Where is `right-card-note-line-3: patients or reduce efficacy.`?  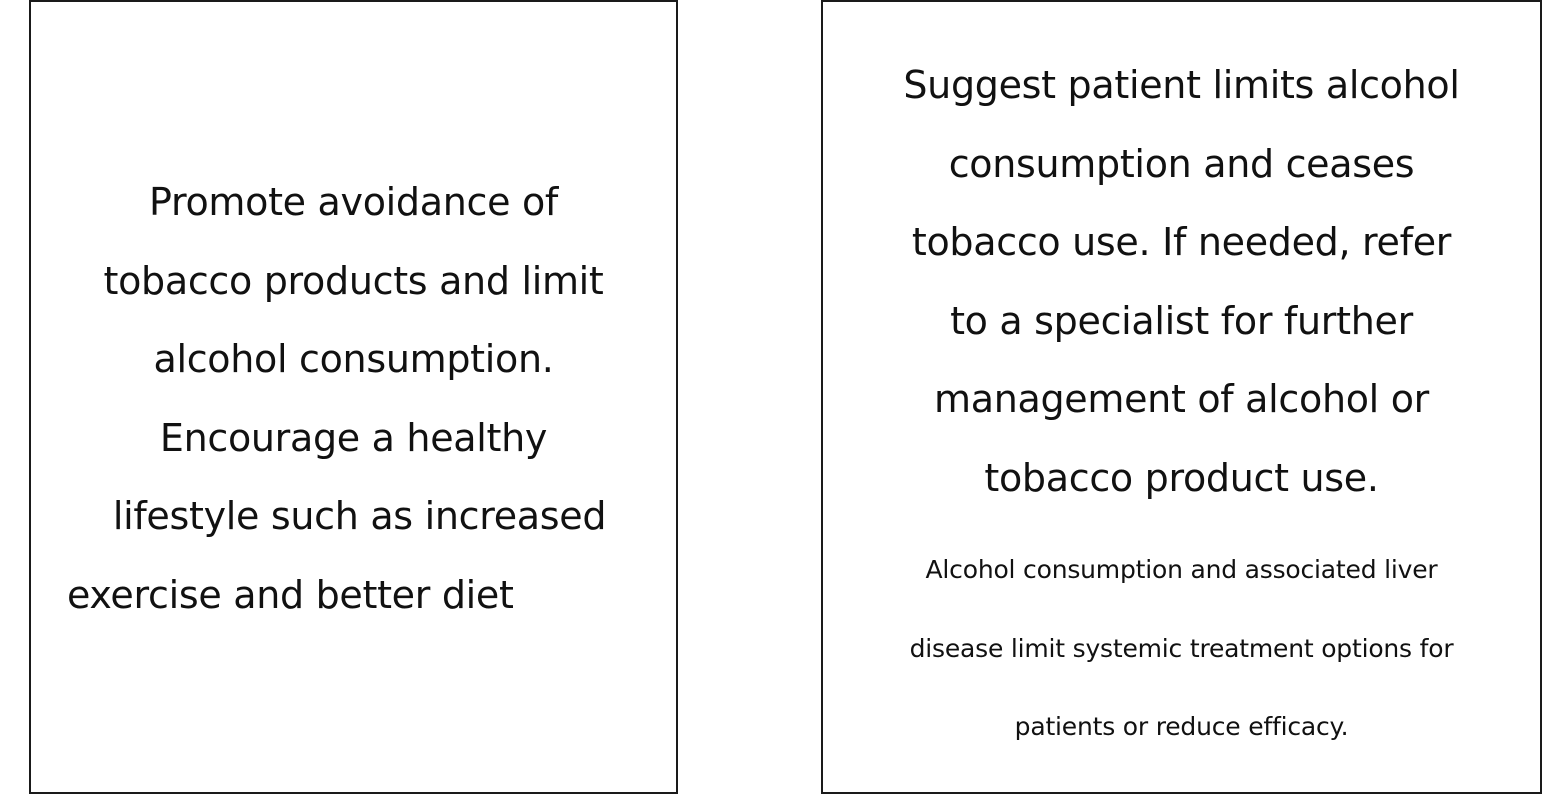 right-card-note-line-3: patients or reduce efficacy. is located at coordinates (1181, 726).